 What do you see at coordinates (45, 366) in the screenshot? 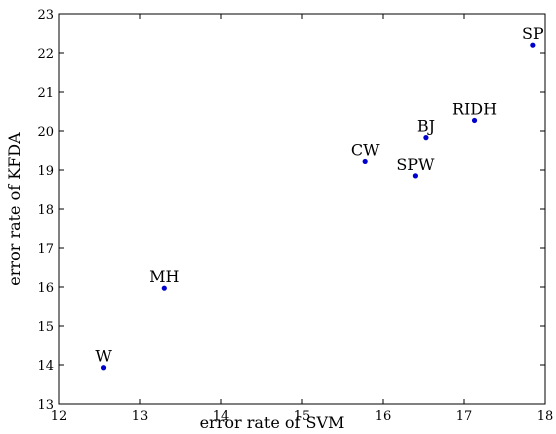
I see `y-tick-label: 14` at bounding box center [45, 366].